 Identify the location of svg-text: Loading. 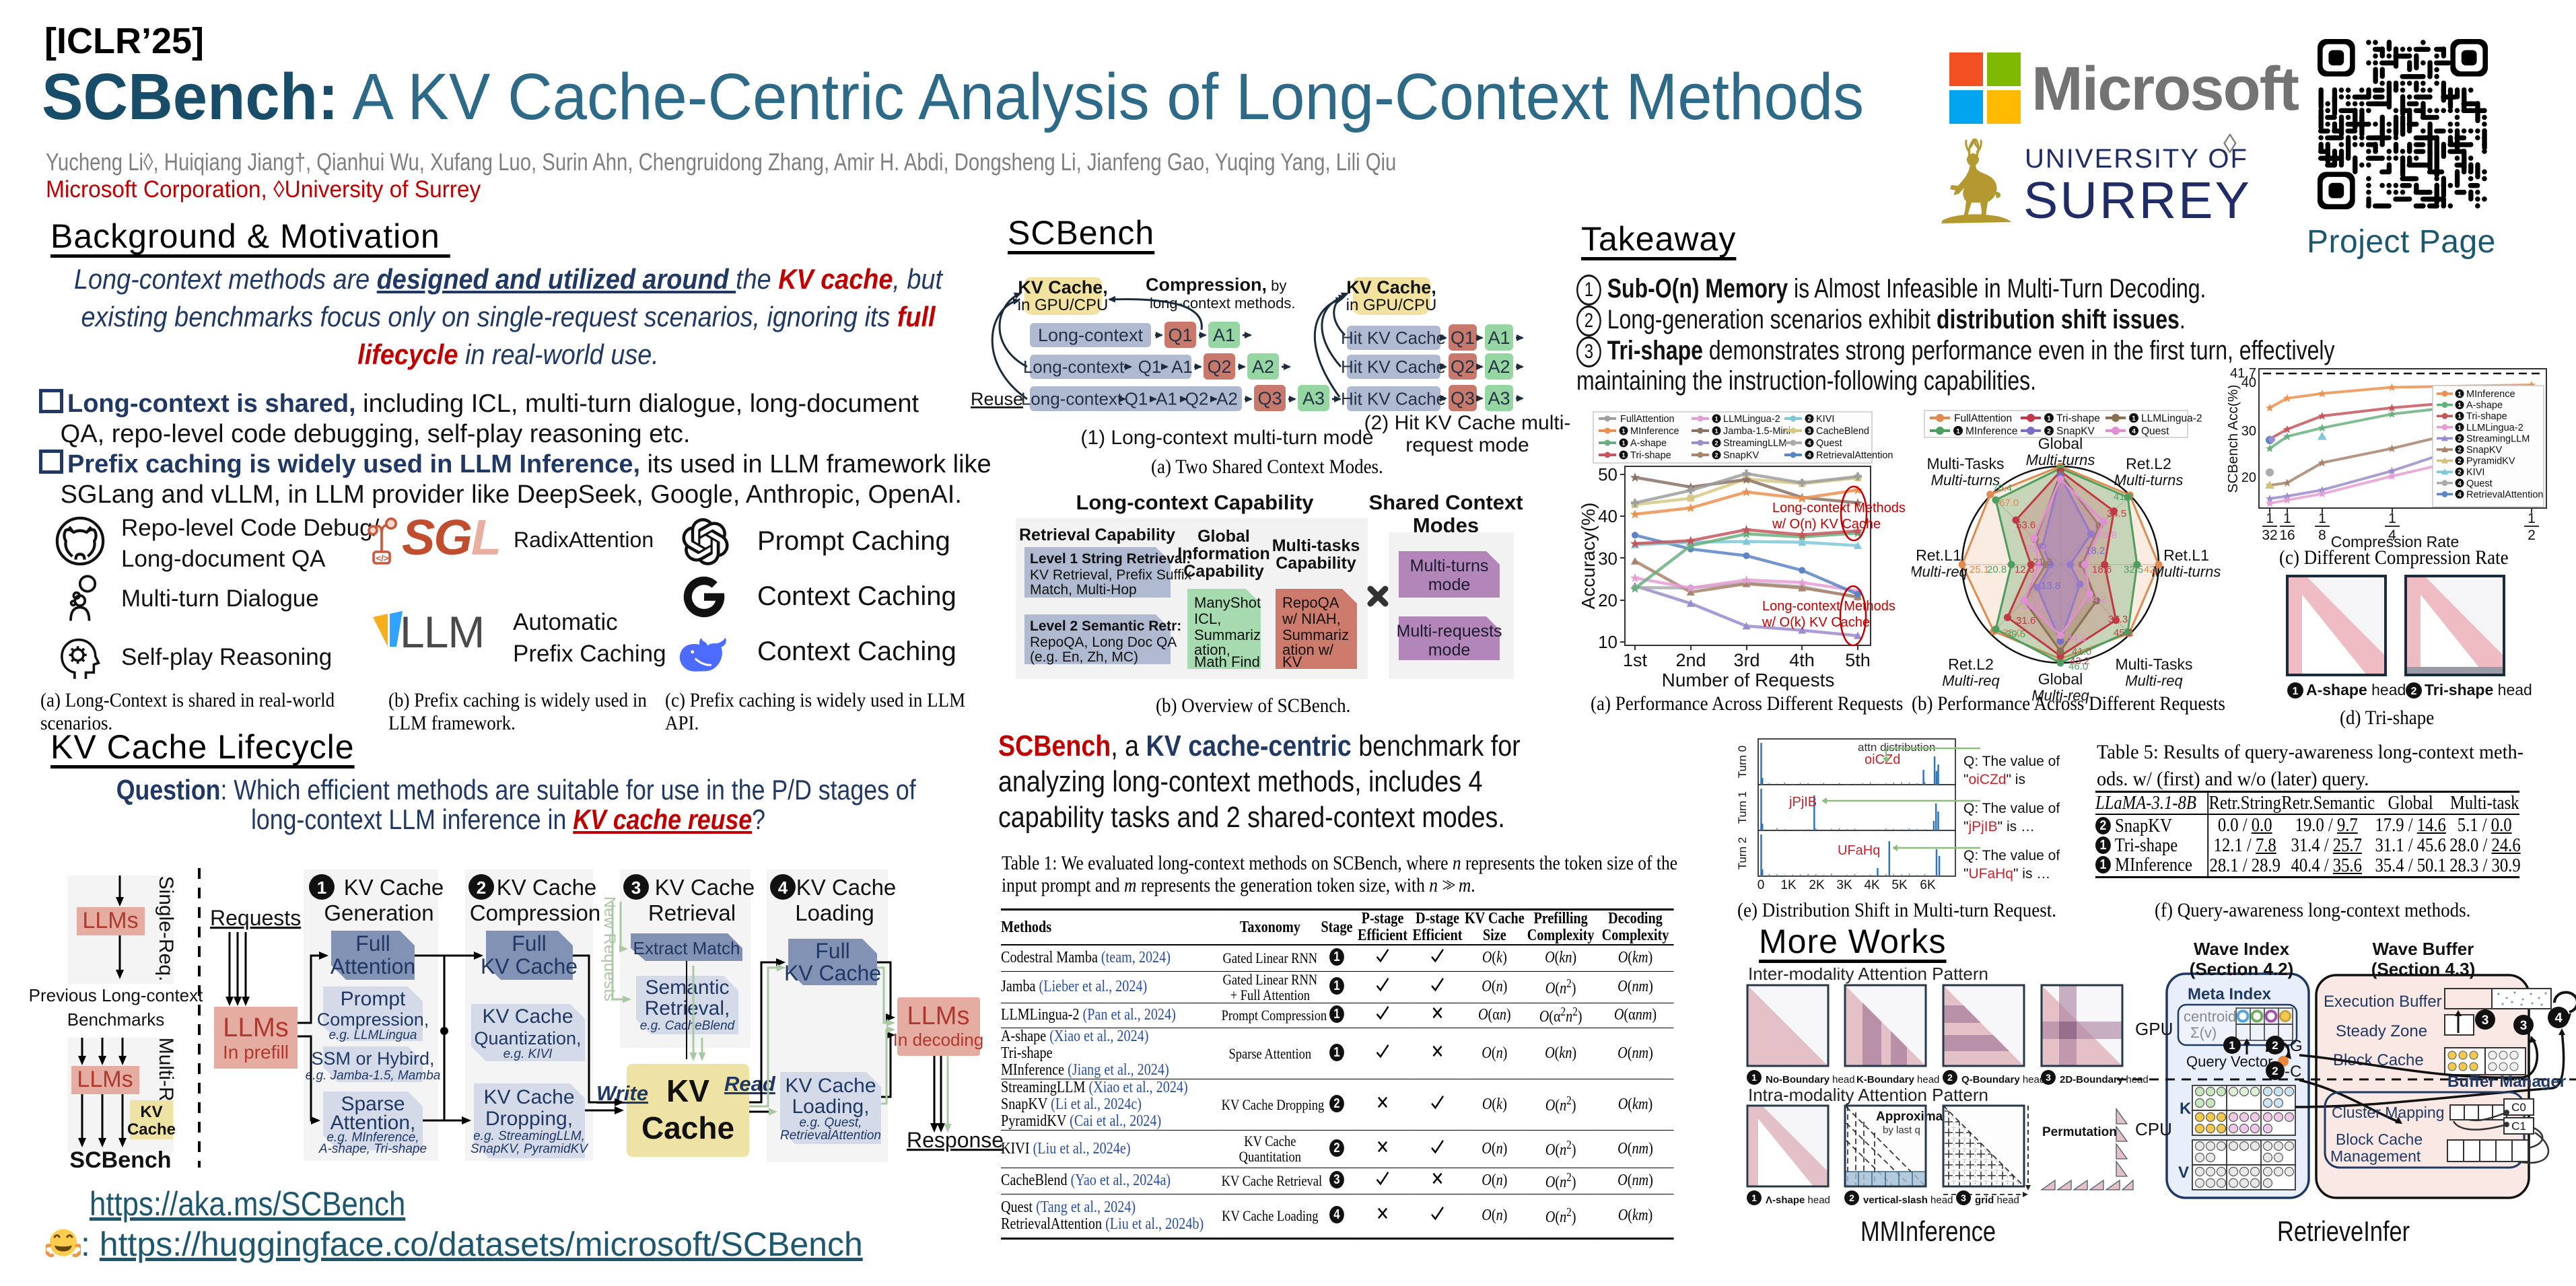
(834, 912).